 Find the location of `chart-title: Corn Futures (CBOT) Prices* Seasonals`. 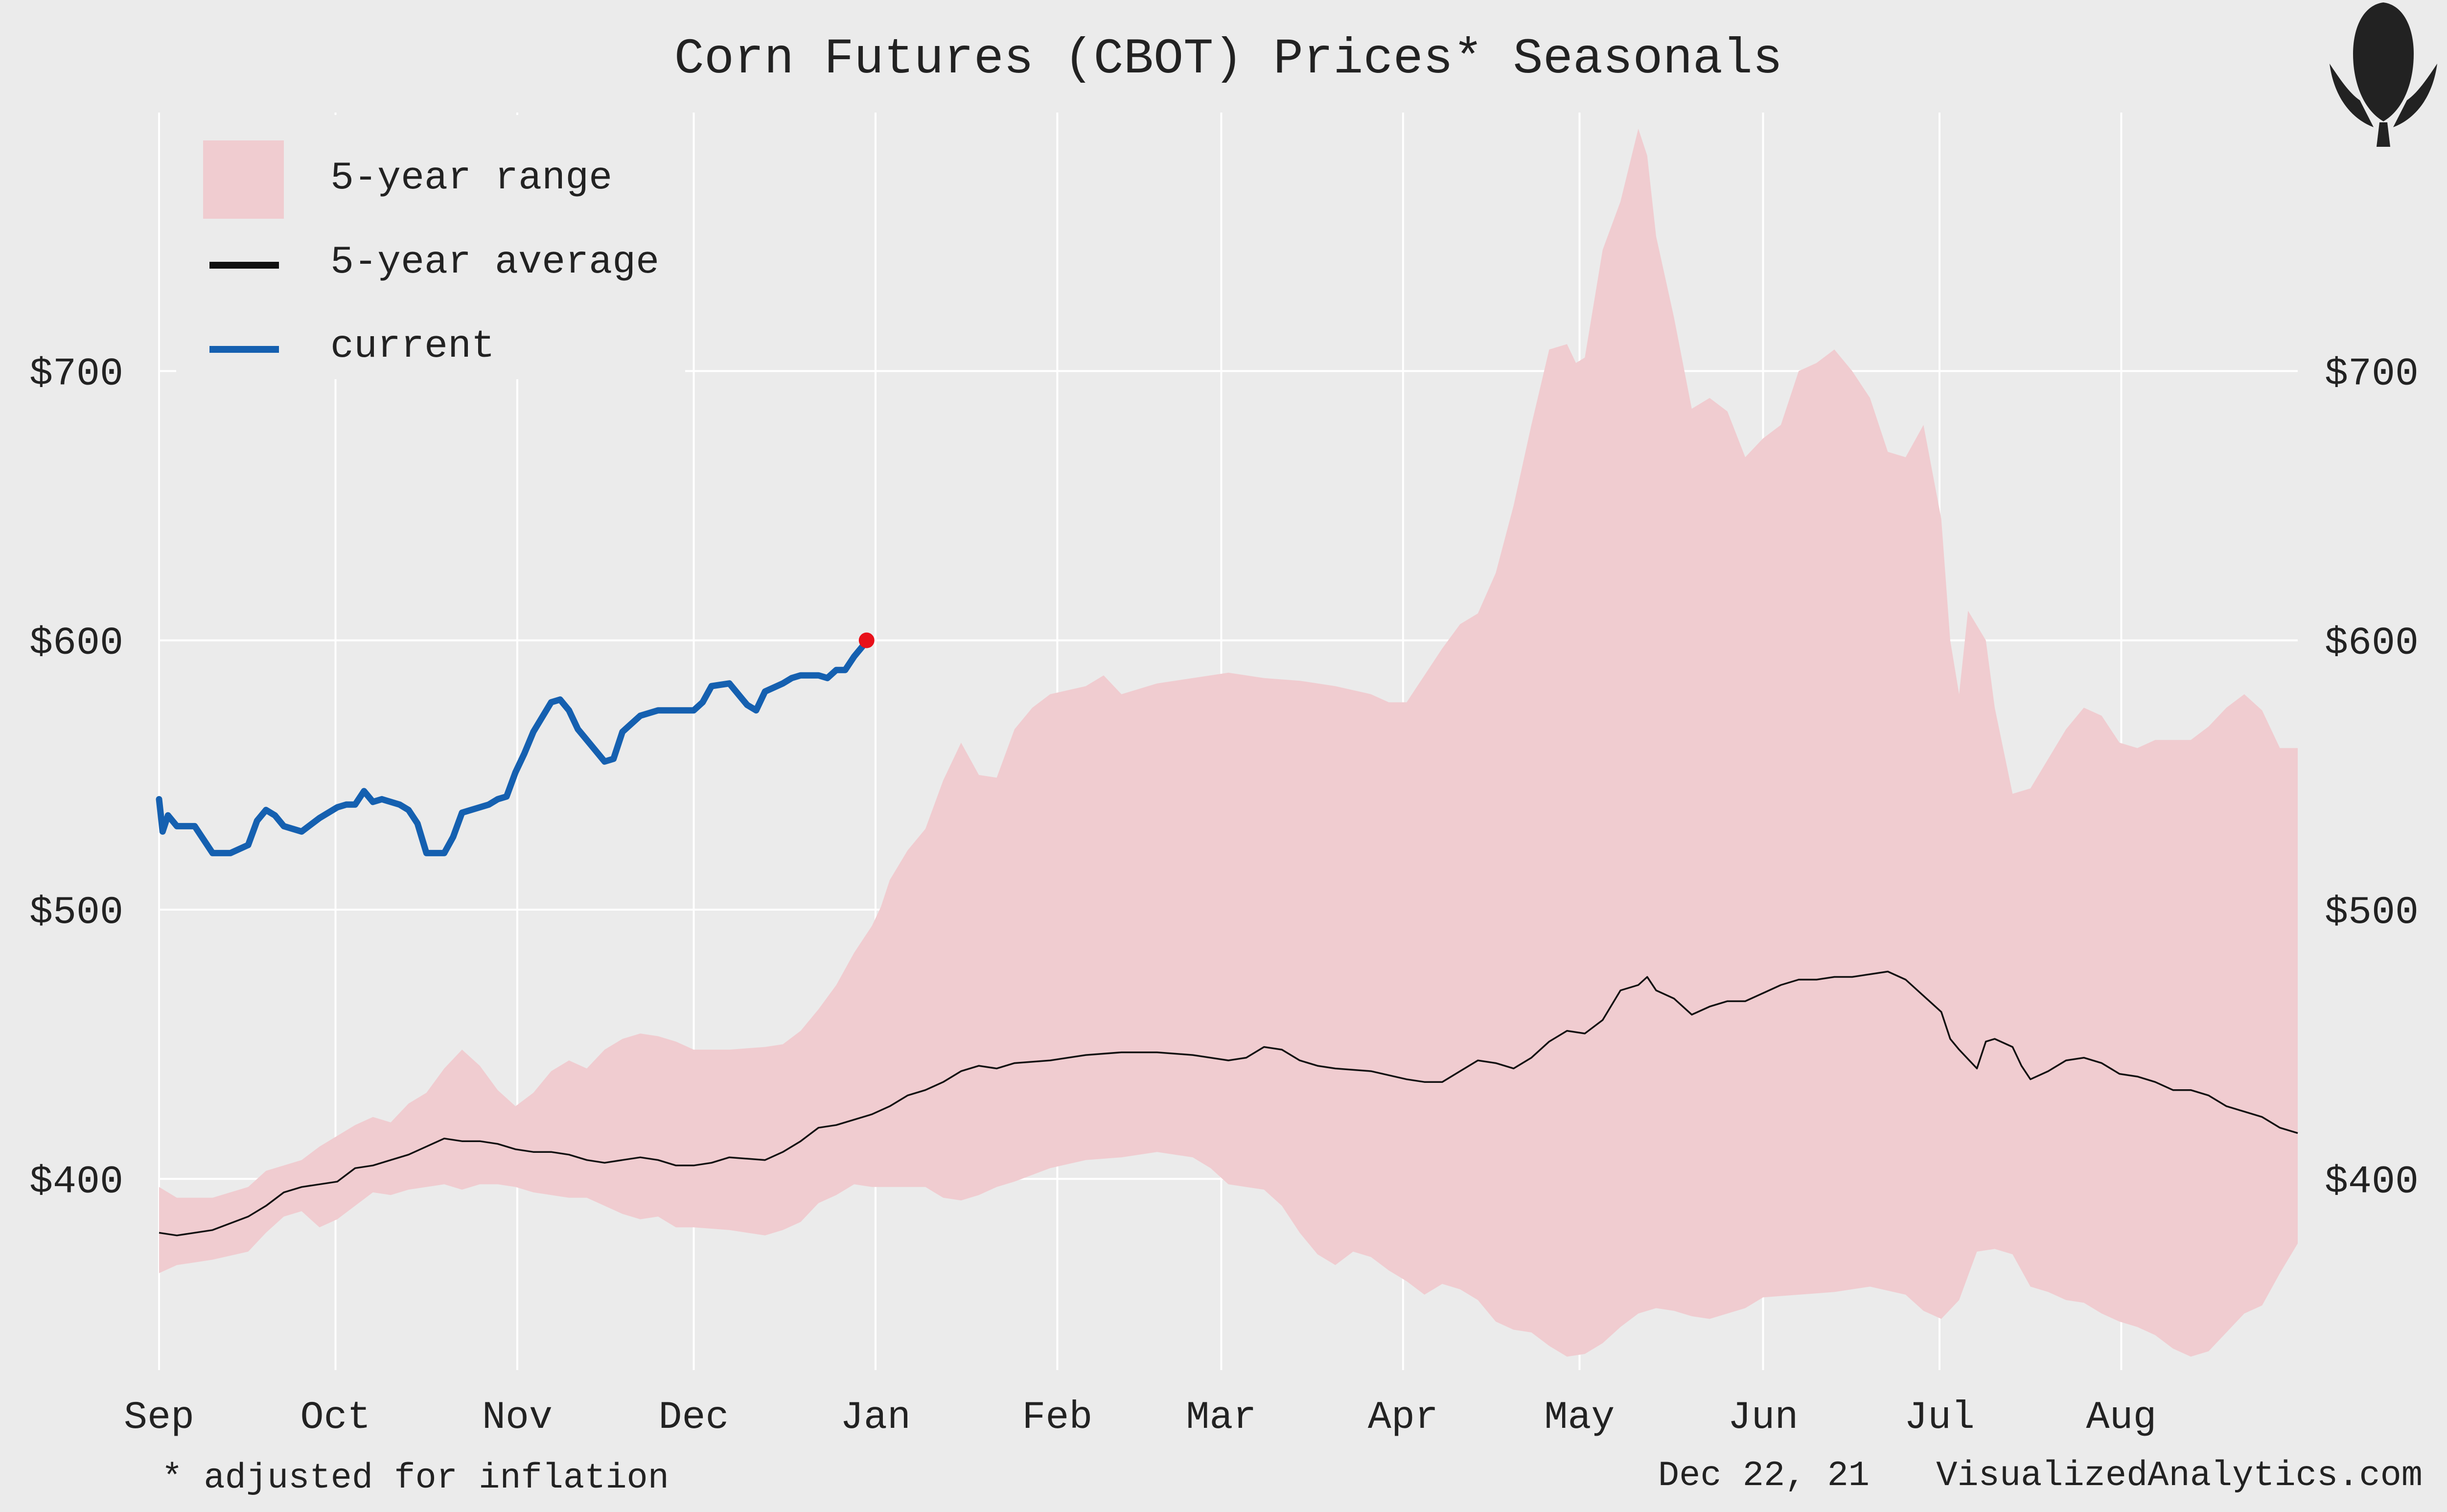

chart-title: Corn Futures (CBOT) Prices* Seasonals is located at coordinates (1228, 59).